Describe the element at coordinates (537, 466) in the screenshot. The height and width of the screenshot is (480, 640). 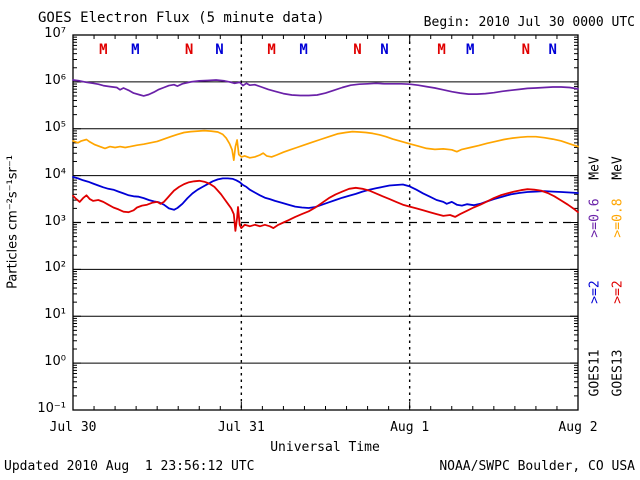
I see `source-attribution: NOAA/SWPC Boulder, CO USA` at that location.